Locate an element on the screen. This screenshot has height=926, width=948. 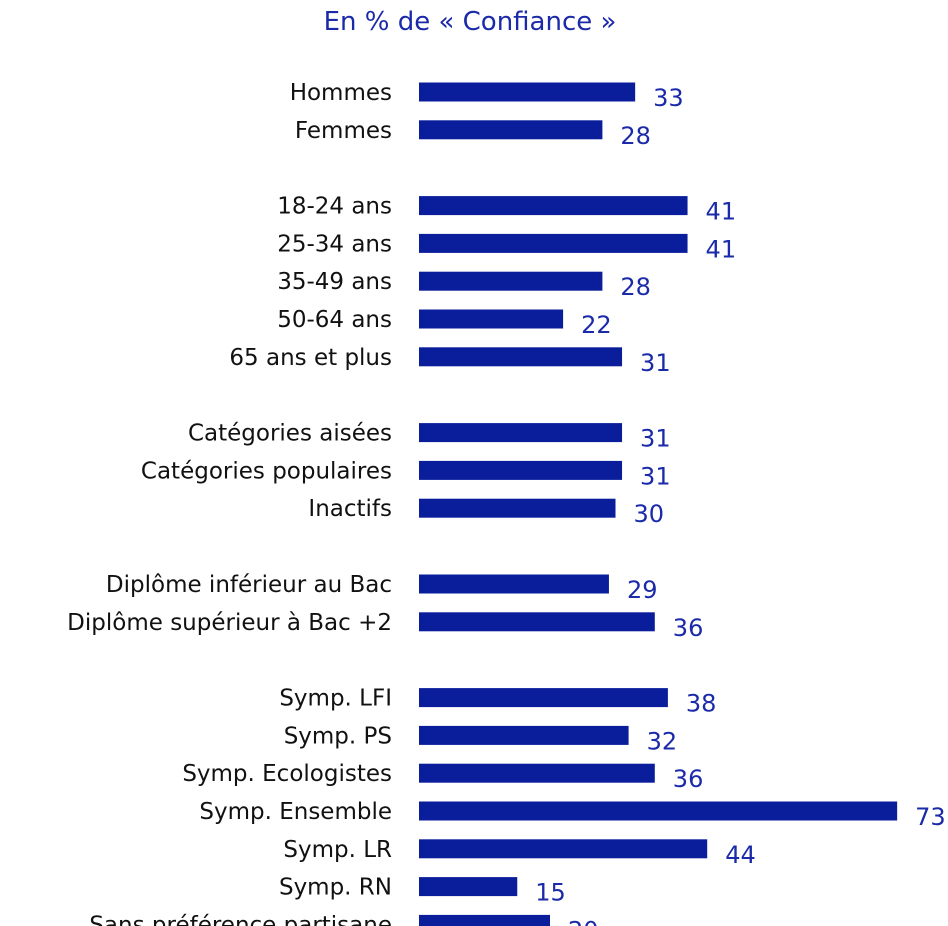
category-label: Symp. PS is located at coordinates (338, 736).